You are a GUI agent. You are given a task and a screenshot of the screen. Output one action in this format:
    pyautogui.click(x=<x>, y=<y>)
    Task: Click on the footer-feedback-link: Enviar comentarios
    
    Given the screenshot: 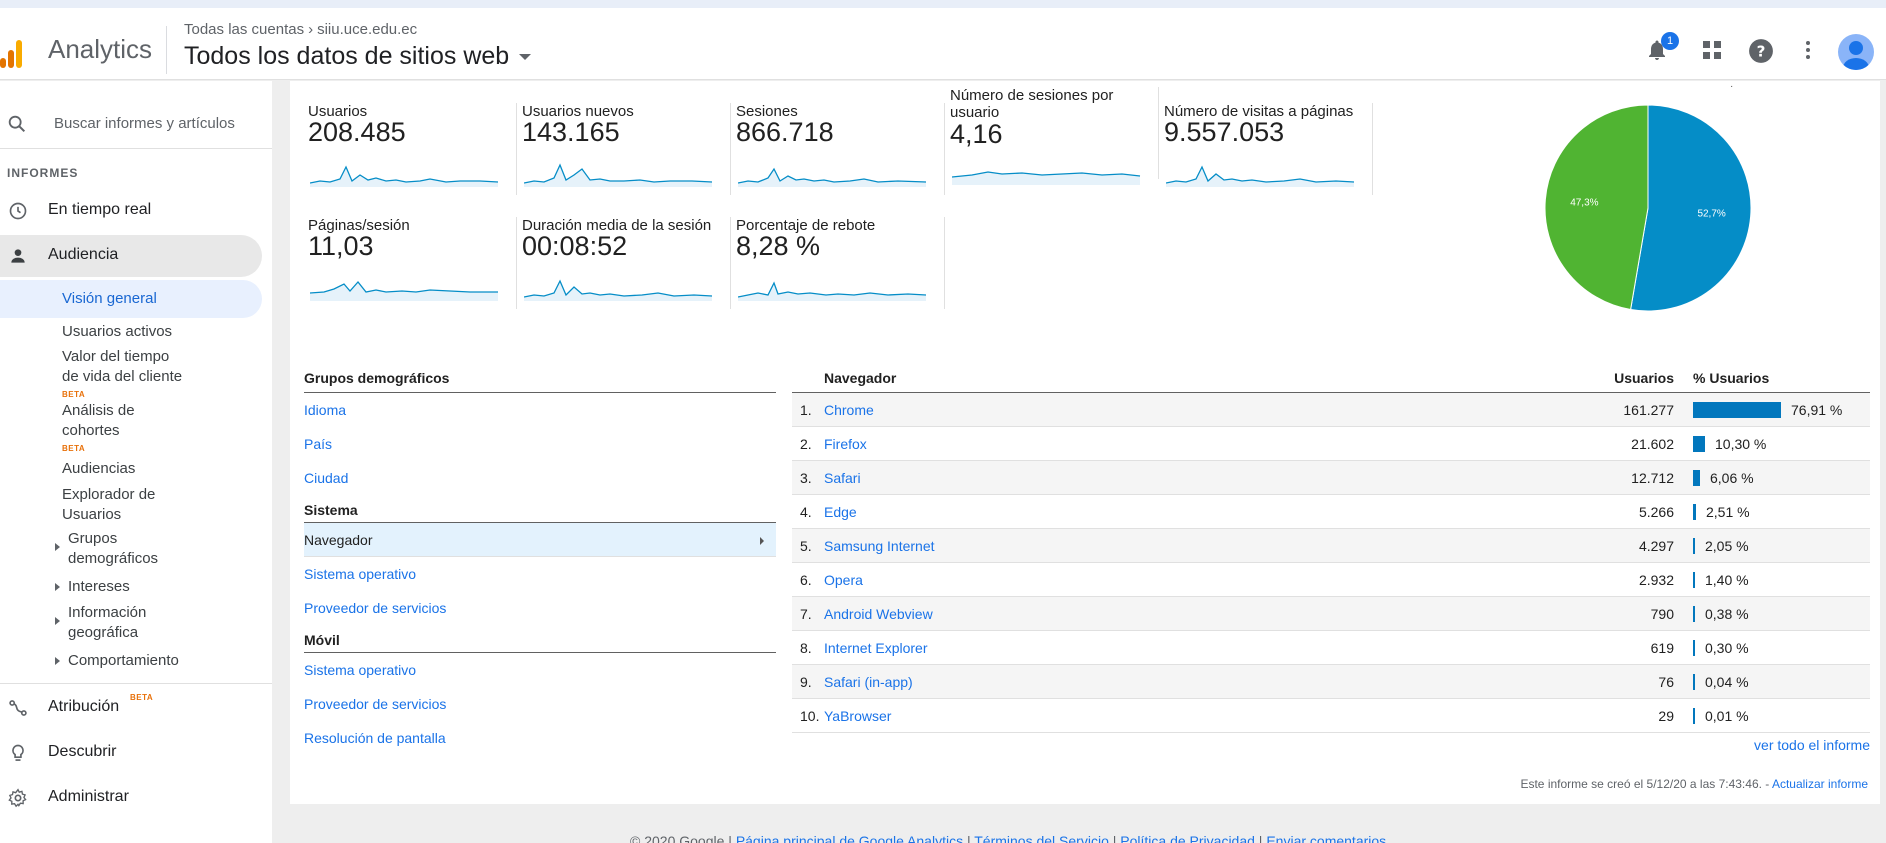 What is the action you would take?
    pyautogui.click(x=1326, y=838)
    